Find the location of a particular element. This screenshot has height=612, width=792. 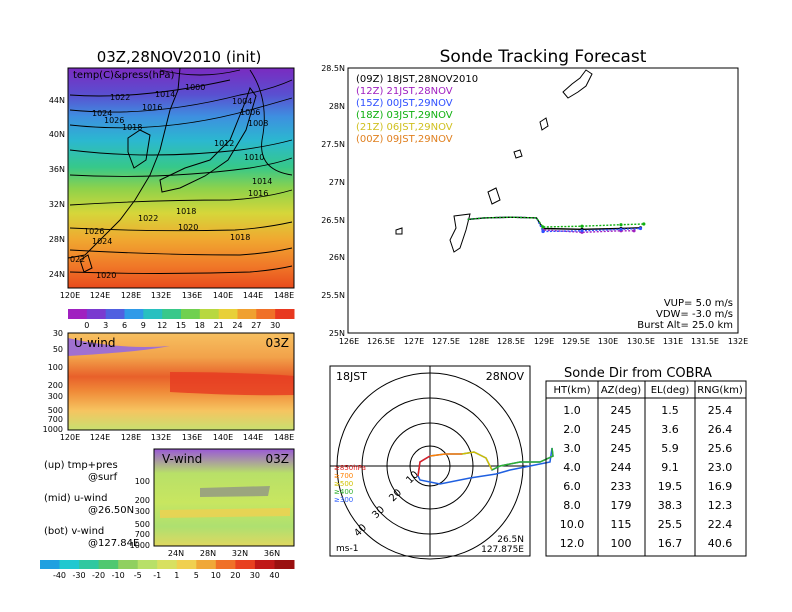

legend-entry: (21Z) 06JST,29NOV is located at coordinates (404, 127).